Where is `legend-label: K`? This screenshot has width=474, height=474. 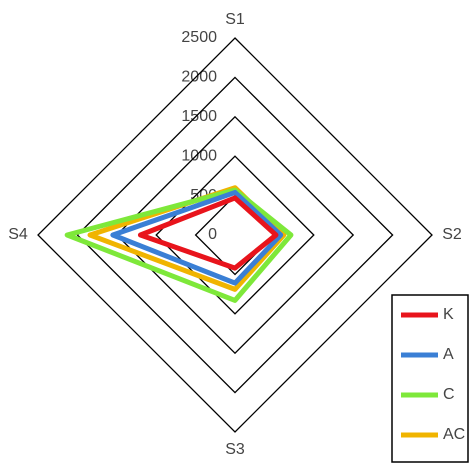 legend-label: K is located at coordinates (448, 314).